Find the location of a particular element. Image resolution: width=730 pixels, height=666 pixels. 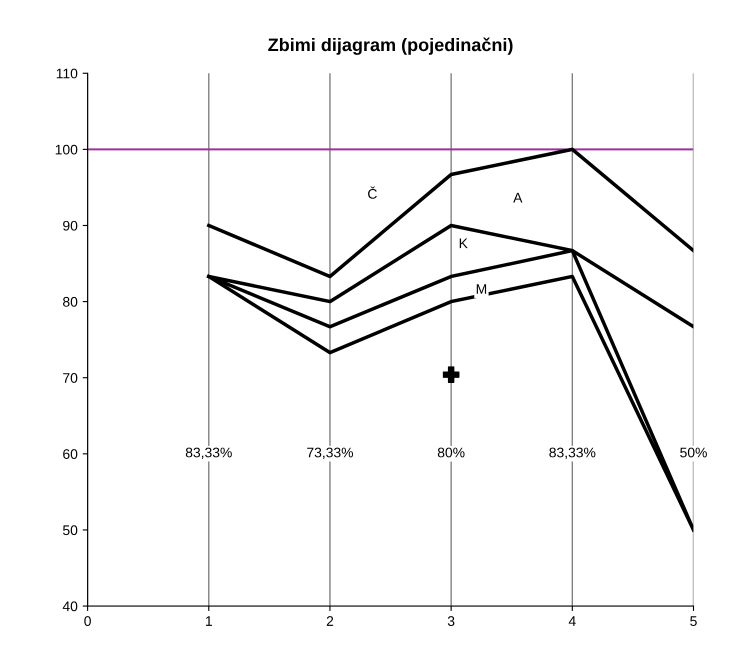

y-tick-label: 80 is located at coordinates (70, 301).